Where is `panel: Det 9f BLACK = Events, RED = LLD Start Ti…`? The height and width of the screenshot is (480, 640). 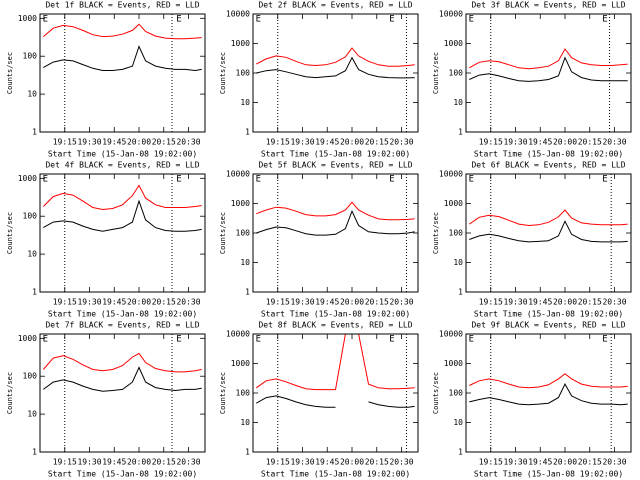 panel: Det 9f BLACK = Events, RED = LLD Start Ti… is located at coordinates (532, 400).